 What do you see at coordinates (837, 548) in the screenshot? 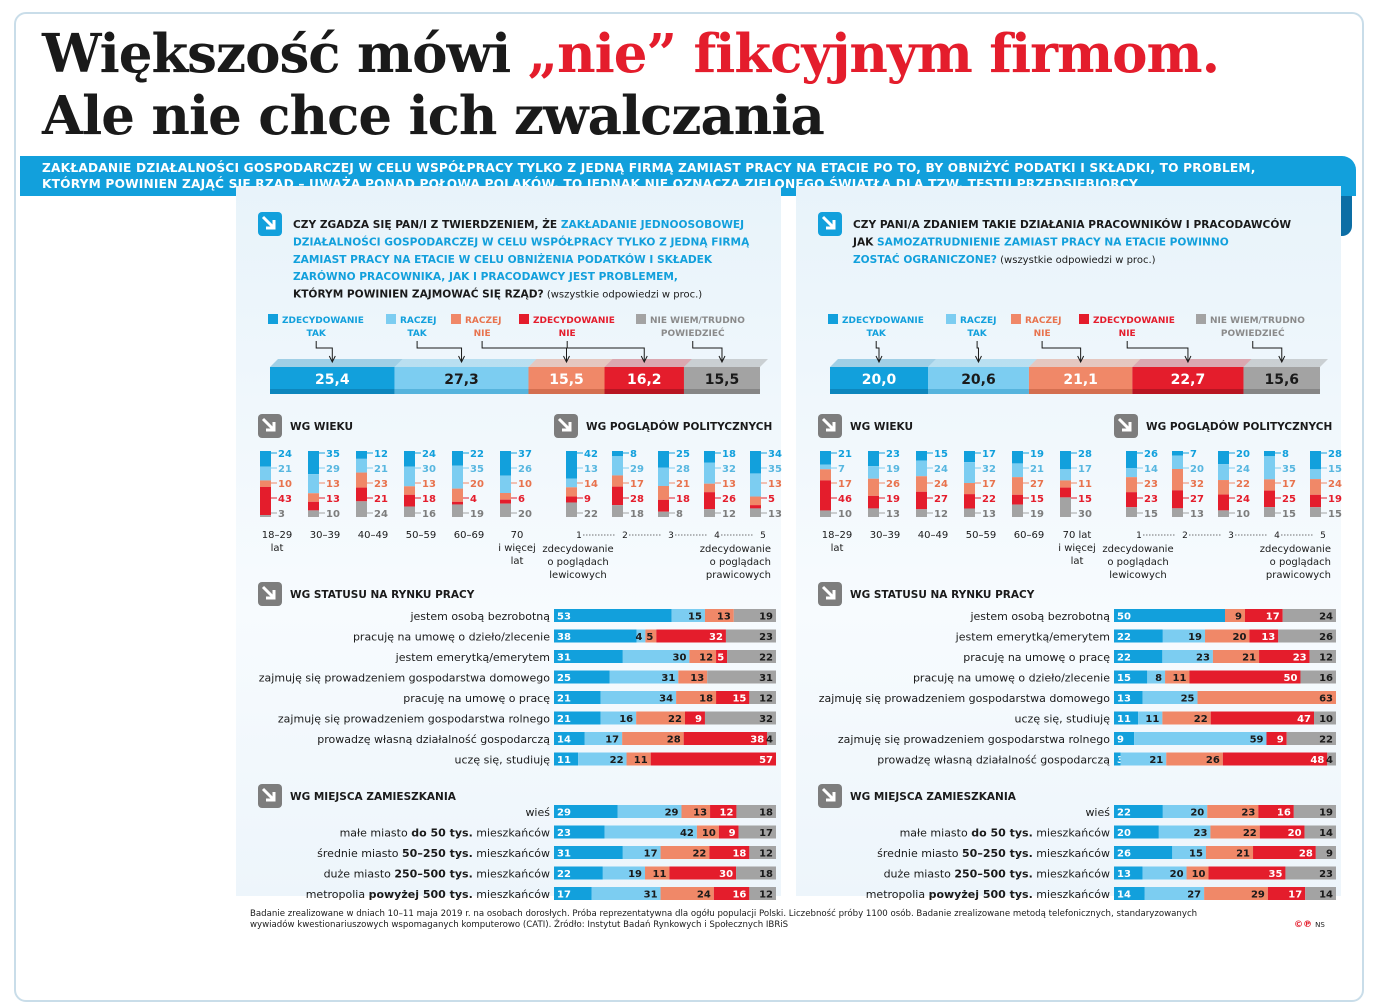
I see `age-label-0: lat` at bounding box center [837, 548].